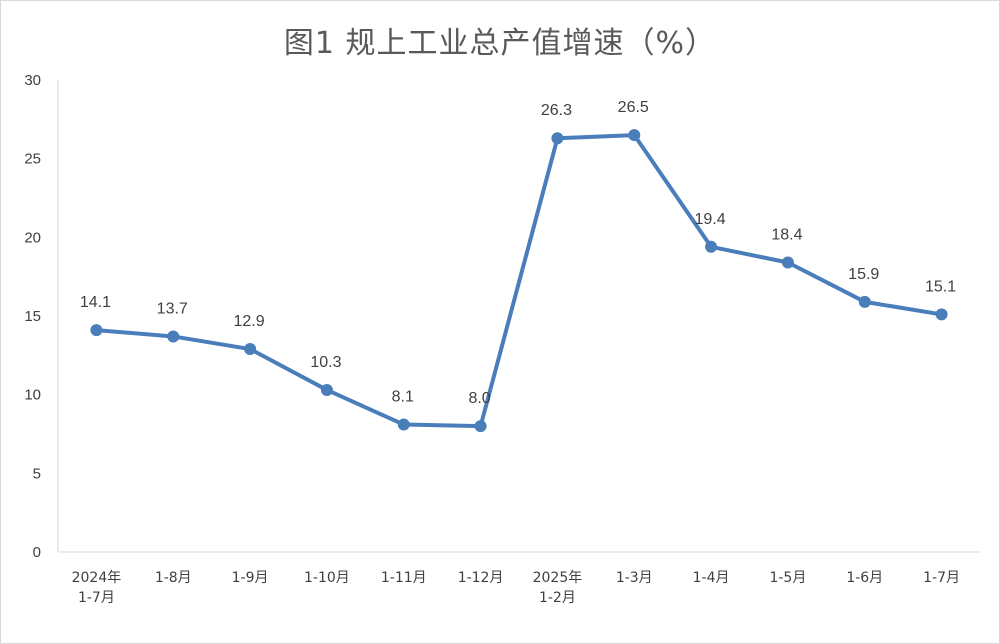 This screenshot has width=1000, height=644. Describe the element at coordinates (787, 578) in the screenshot. I see `x-tick-label: 1-5月` at that location.